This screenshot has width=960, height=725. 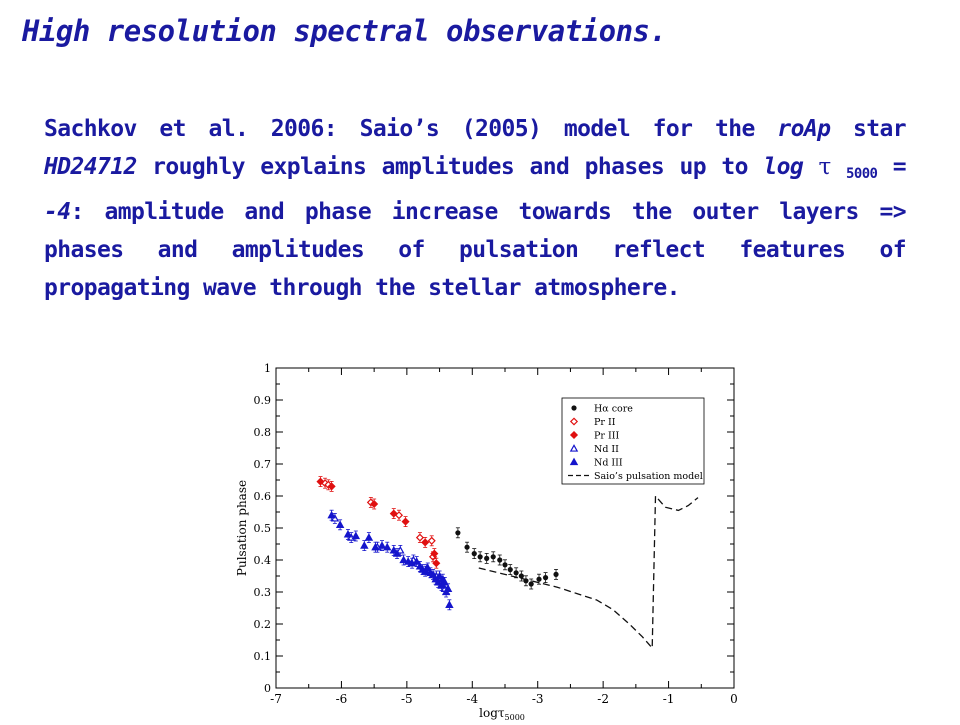 What do you see at coordinates (633, 441) in the screenshot?
I see `legend-box` at bounding box center [633, 441].